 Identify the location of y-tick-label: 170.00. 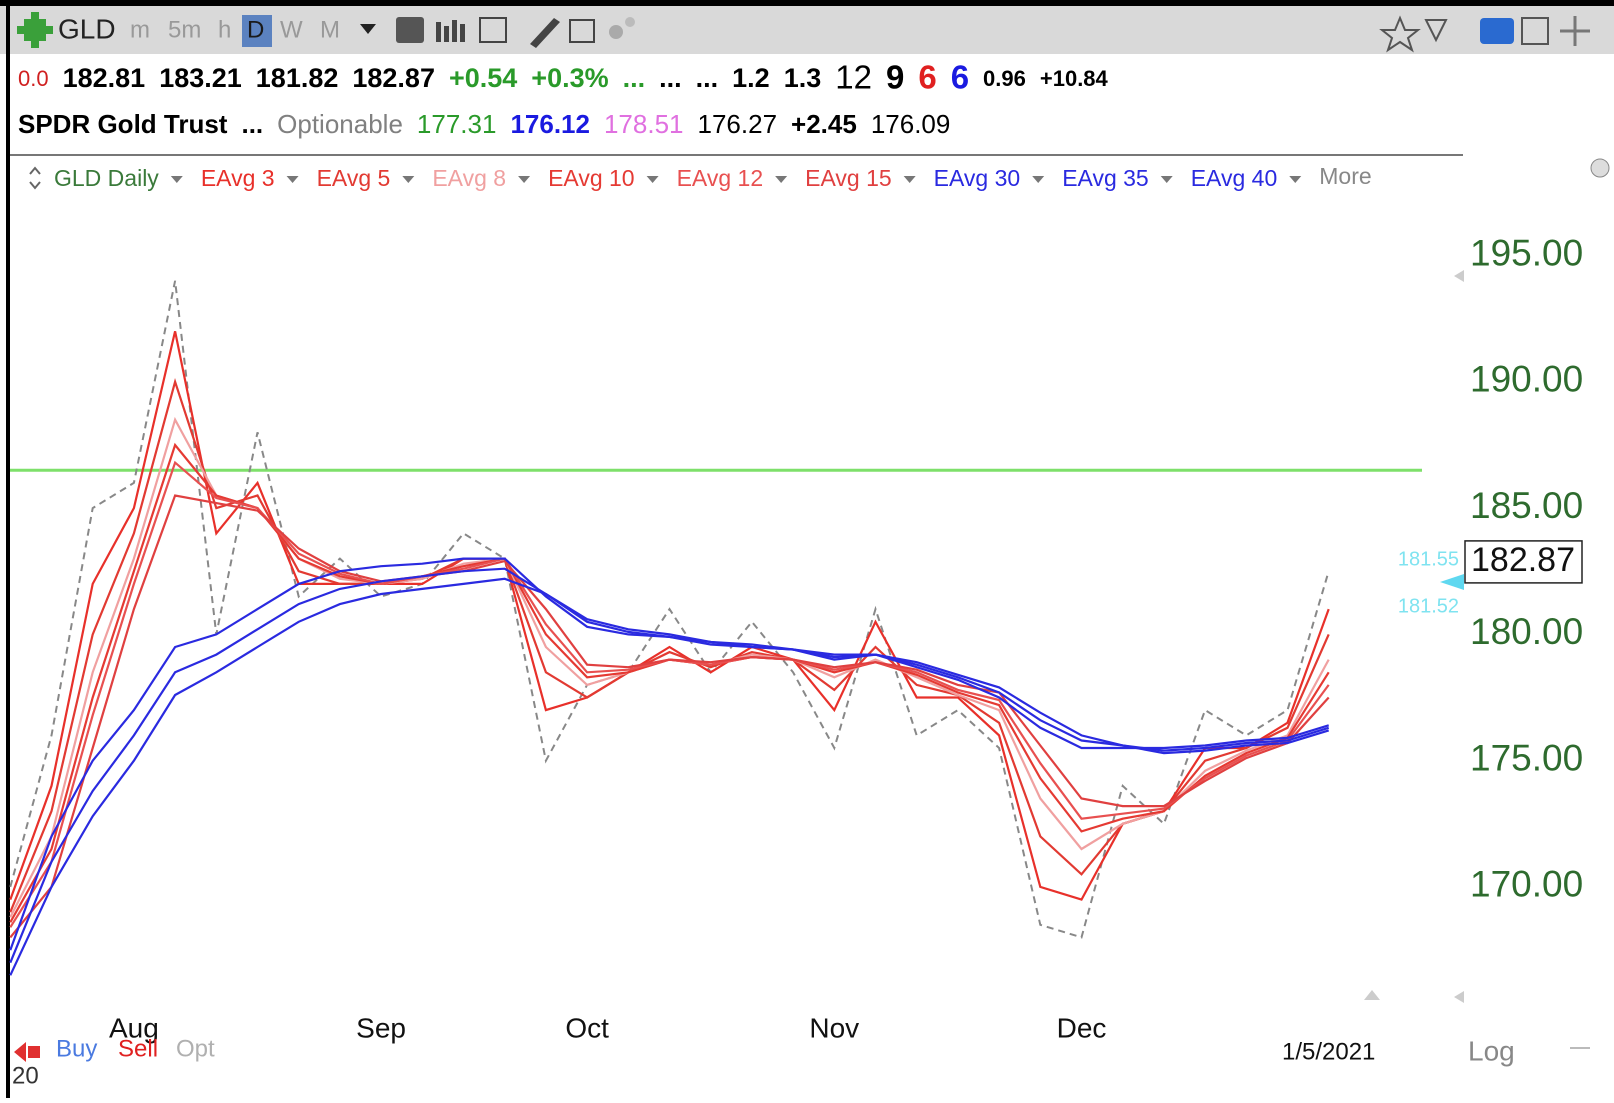
(1526, 884).